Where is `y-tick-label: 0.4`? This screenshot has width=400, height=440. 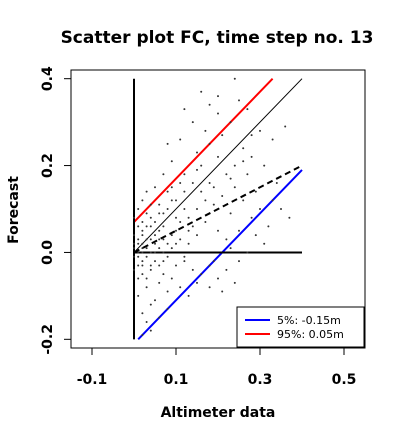
y-tick-label: 0.4 is located at coordinates (48, 78).